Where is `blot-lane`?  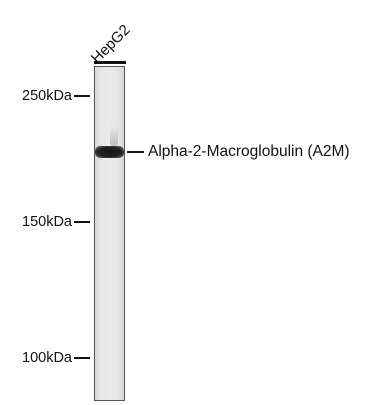
blot-lane is located at coordinates (109, 233).